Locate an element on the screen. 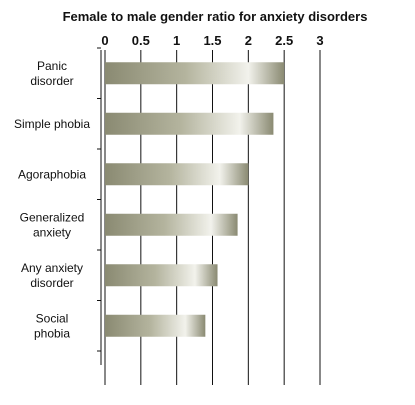  x-tick-label: 3 is located at coordinates (319, 40).